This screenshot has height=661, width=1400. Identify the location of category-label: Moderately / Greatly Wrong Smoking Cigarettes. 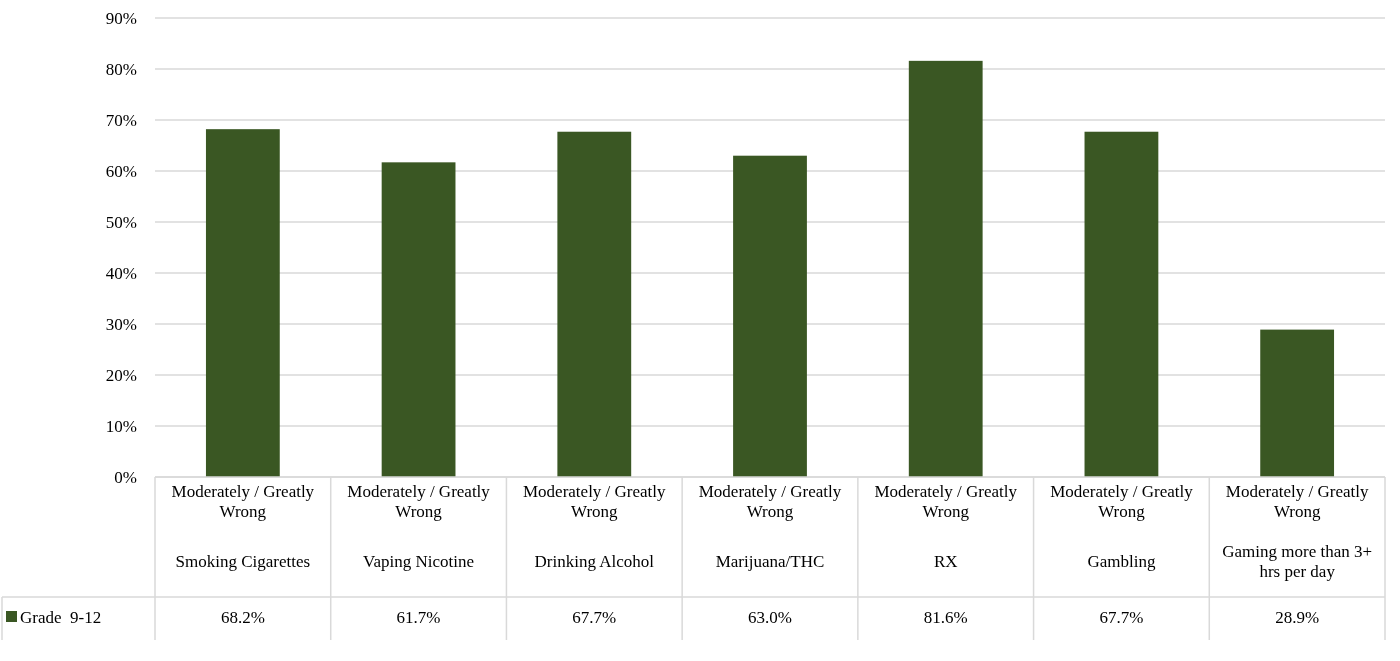
(243, 526).